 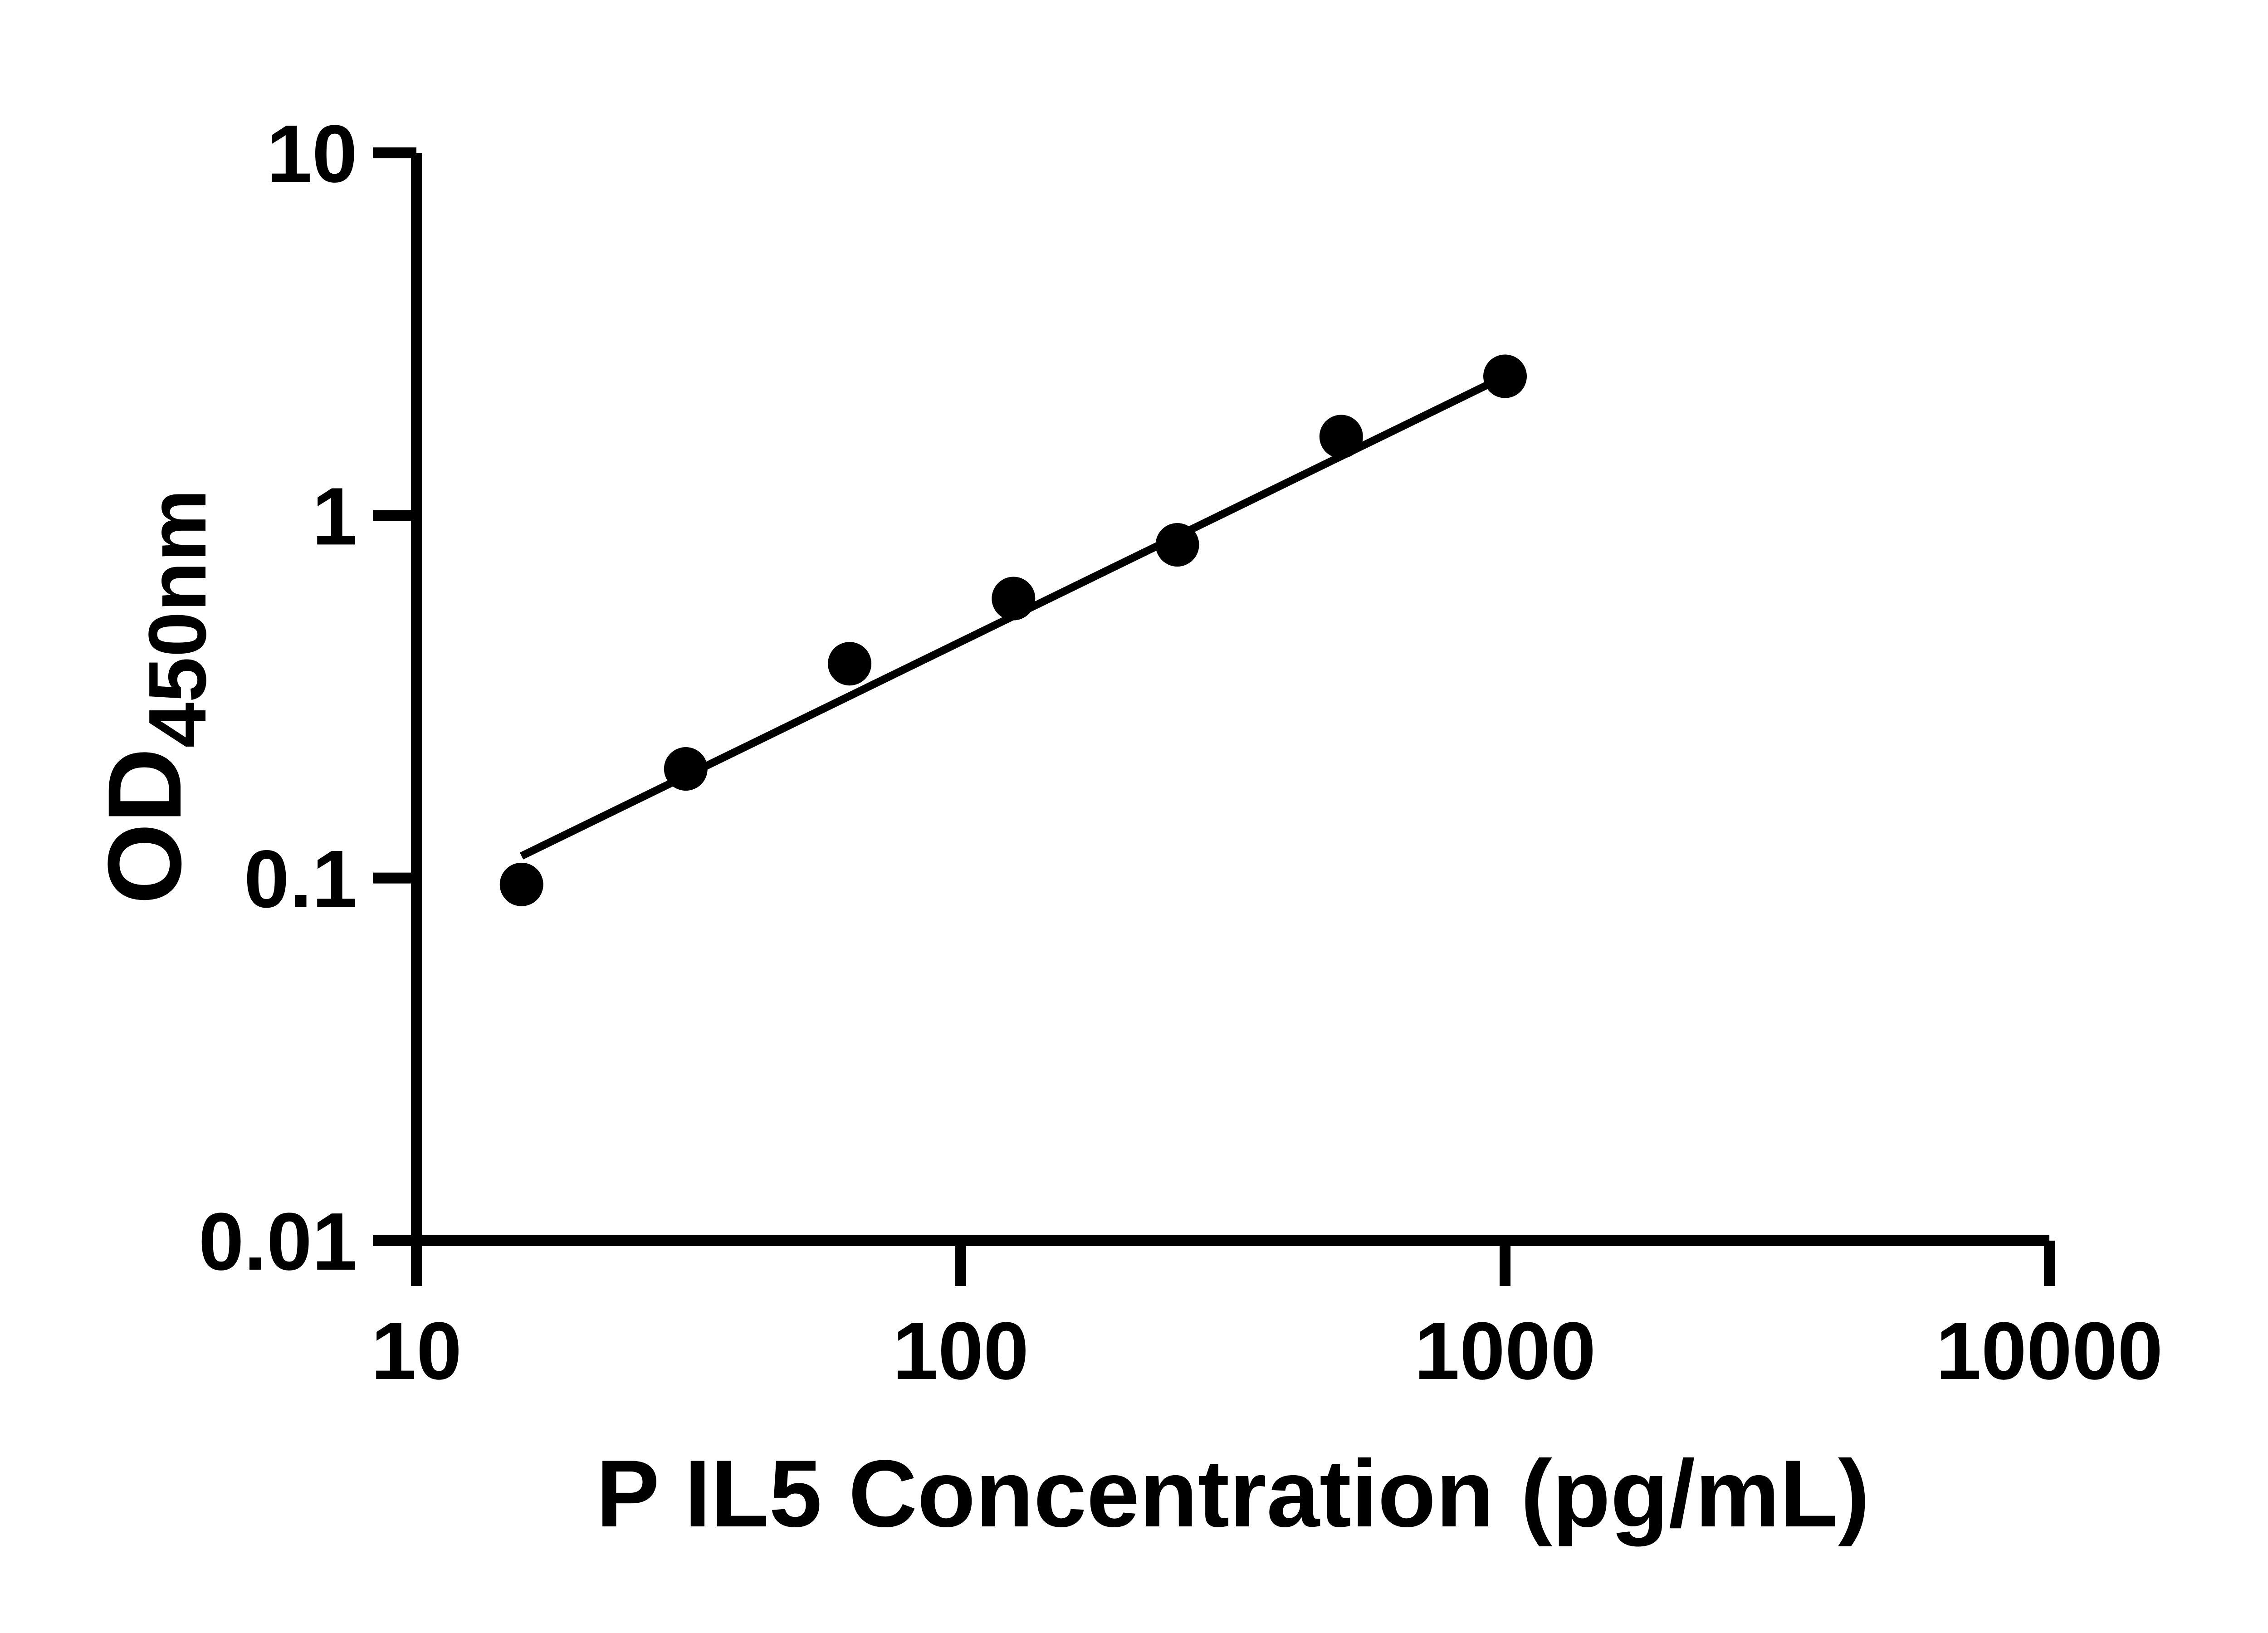 What do you see at coordinates (300, 879) in the screenshot?
I see `y-tick-label: 0.1` at bounding box center [300, 879].